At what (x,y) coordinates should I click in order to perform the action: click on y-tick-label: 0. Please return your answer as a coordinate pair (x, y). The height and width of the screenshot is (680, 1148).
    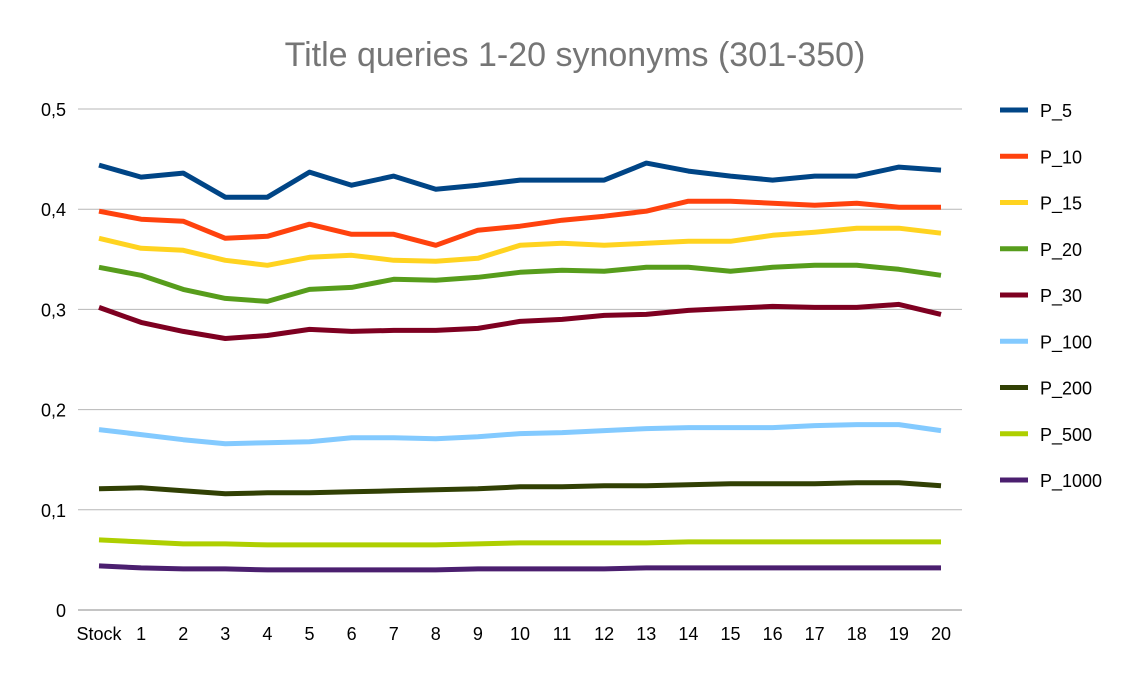
    Looking at the image, I should click on (61, 611).